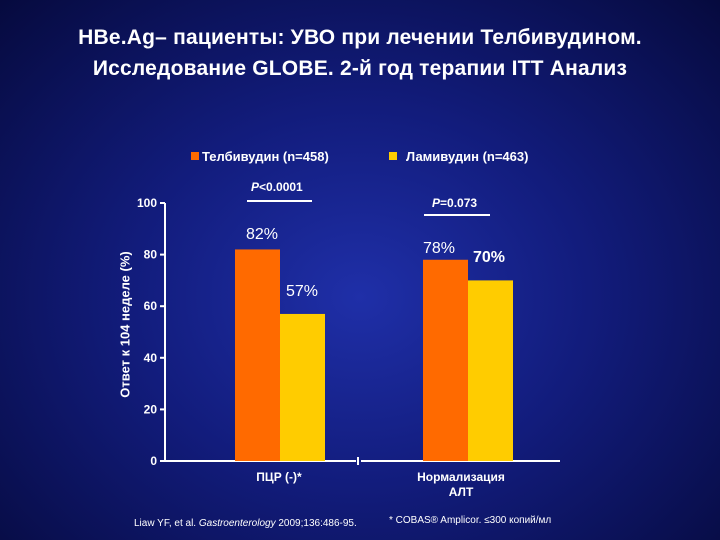  What do you see at coordinates (153, 461) in the screenshot?
I see `y-tick-label: 0` at bounding box center [153, 461].